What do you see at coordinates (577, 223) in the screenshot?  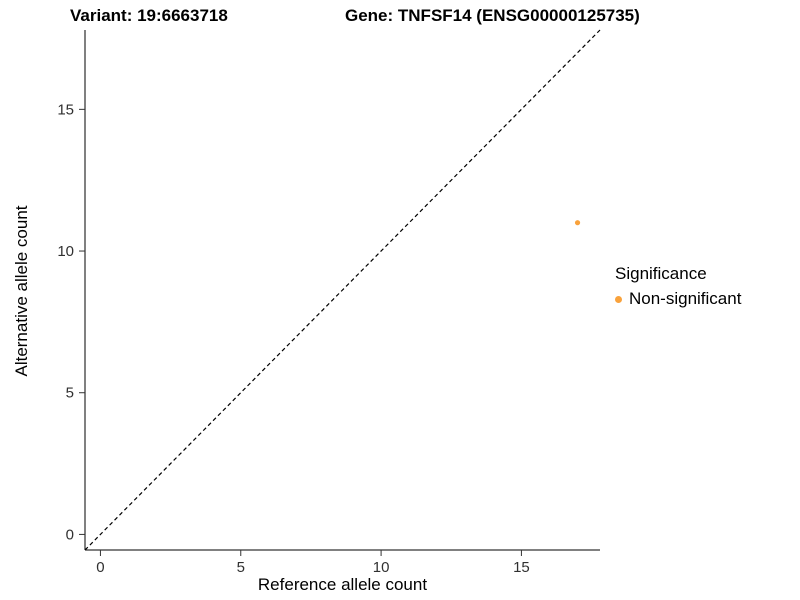 I see `data-point` at bounding box center [577, 223].